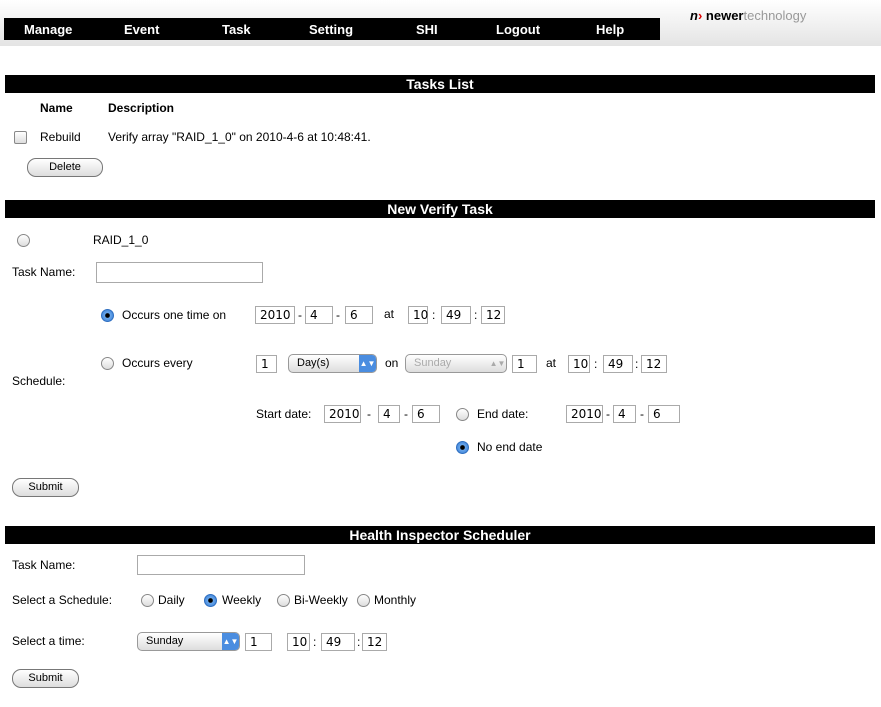 The width and height of the screenshot is (881, 707). I want to click on select-value: Day(s), so click(313, 363).